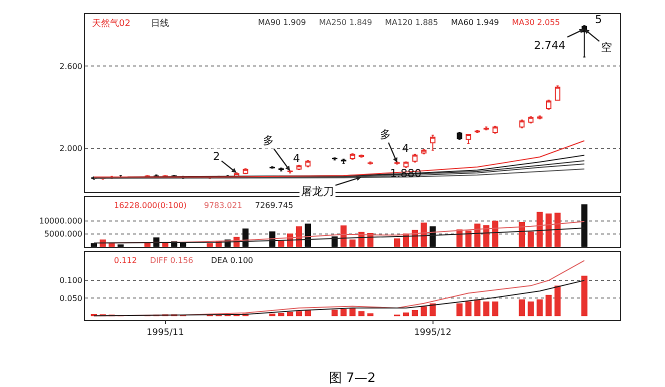 The image size is (665, 387). Describe the element at coordinates (317, 191) in the screenshot. I see `annotation: 屠龙刀` at that location.